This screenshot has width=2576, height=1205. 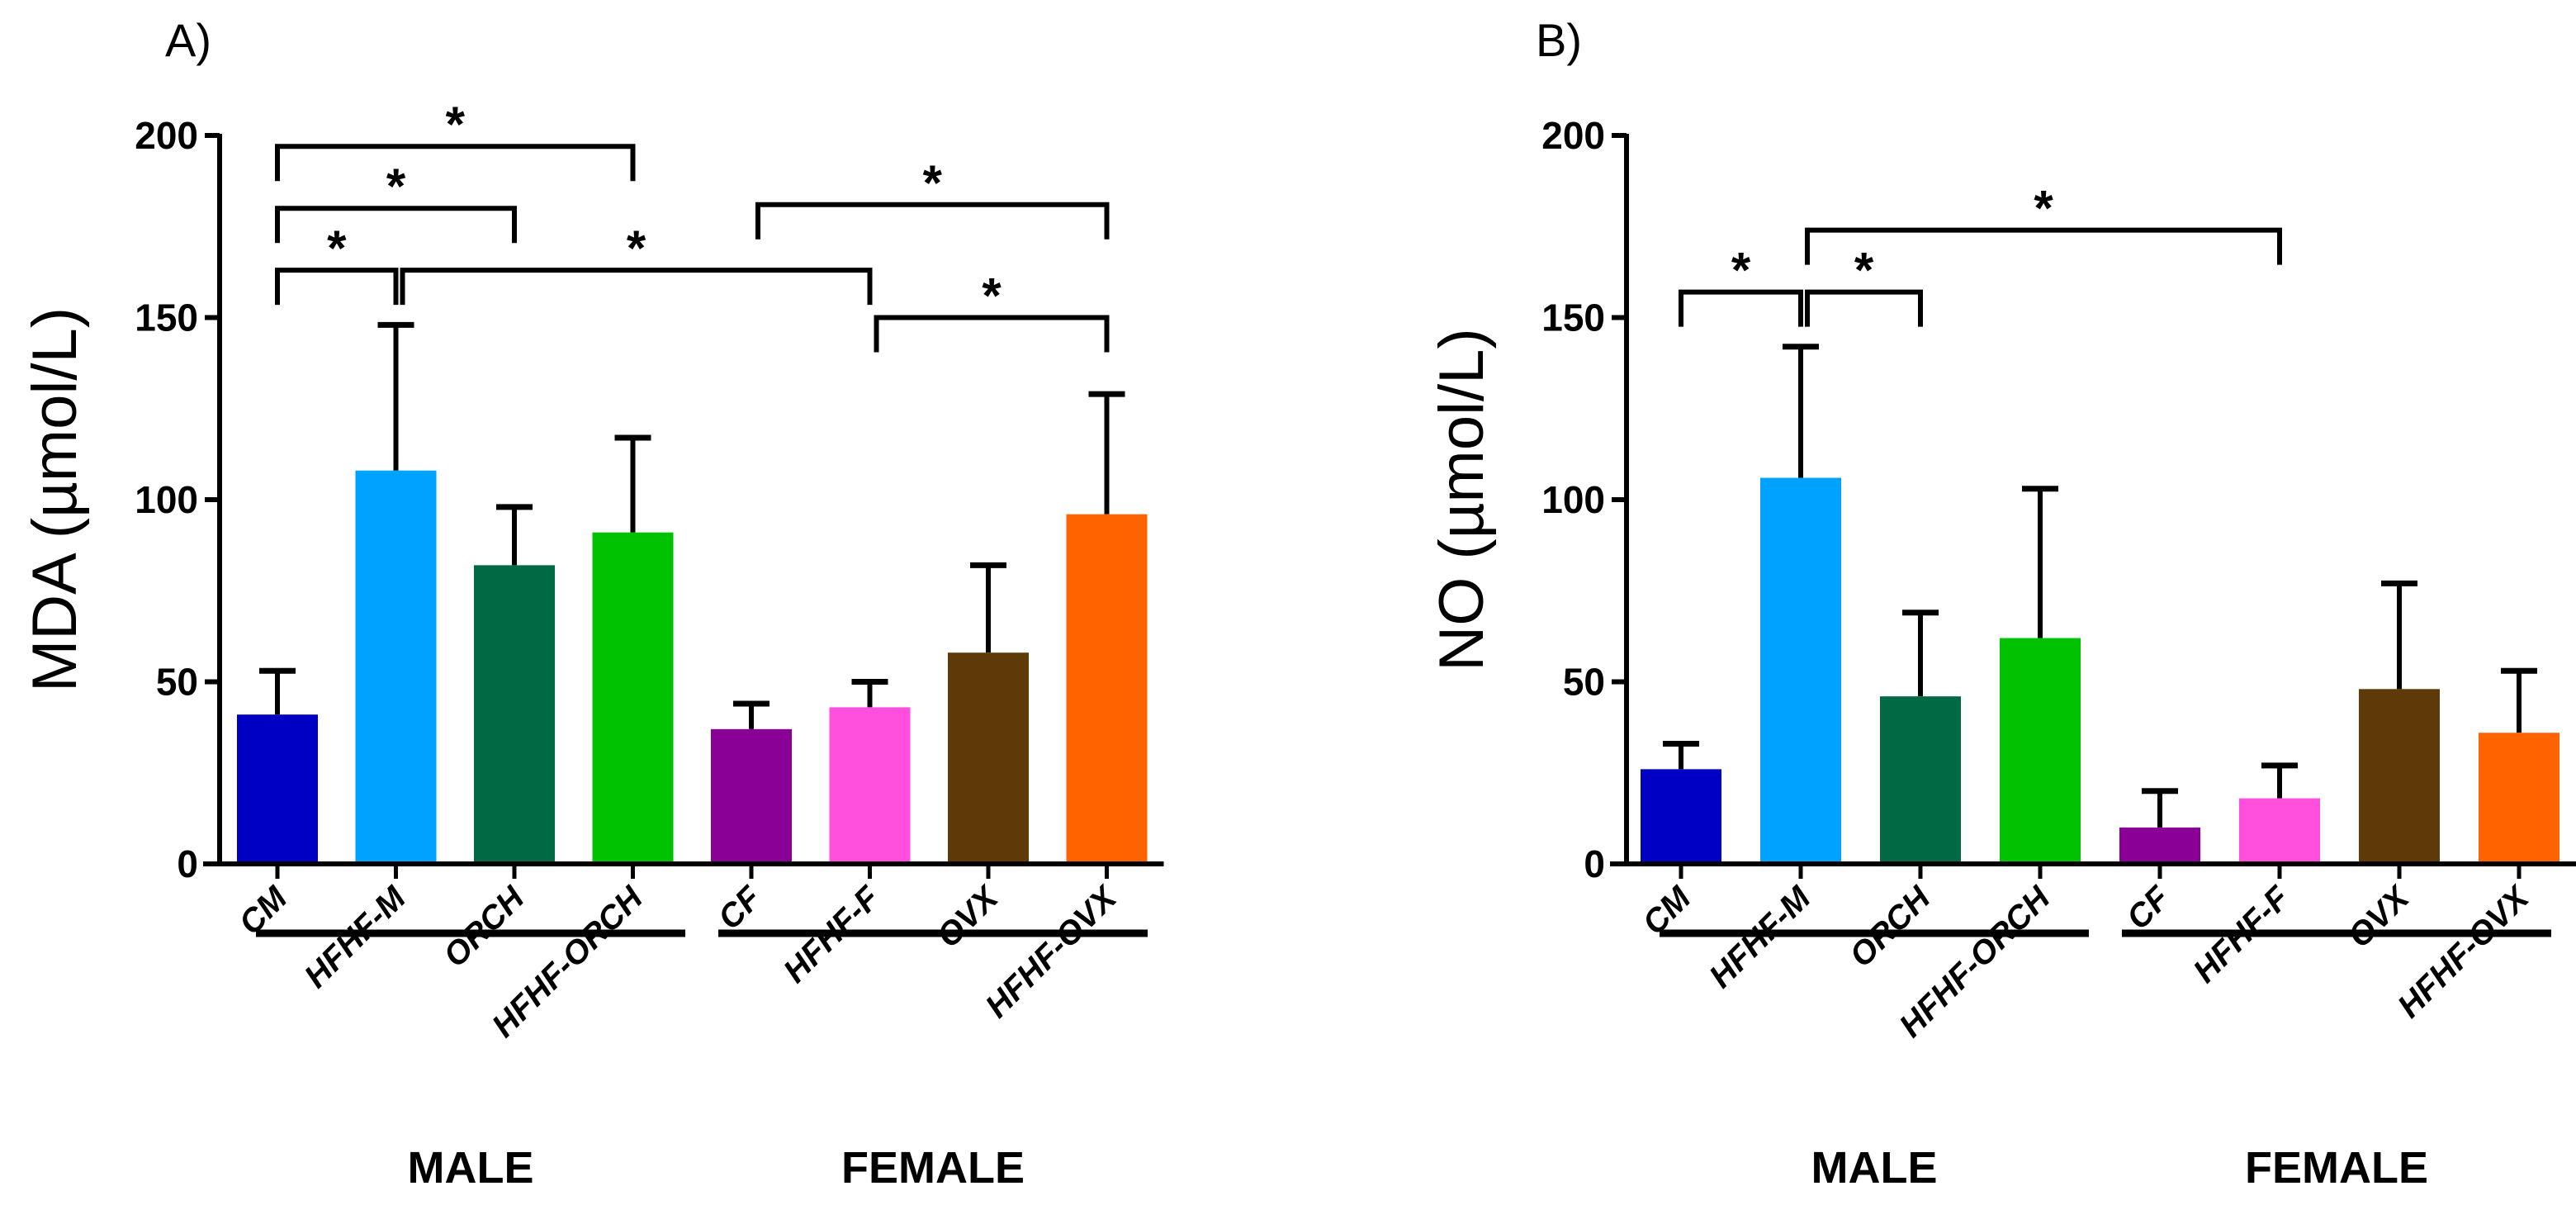 I want to click on y-axis-label: NO (µmol/L), so click(x=1462, y=499).